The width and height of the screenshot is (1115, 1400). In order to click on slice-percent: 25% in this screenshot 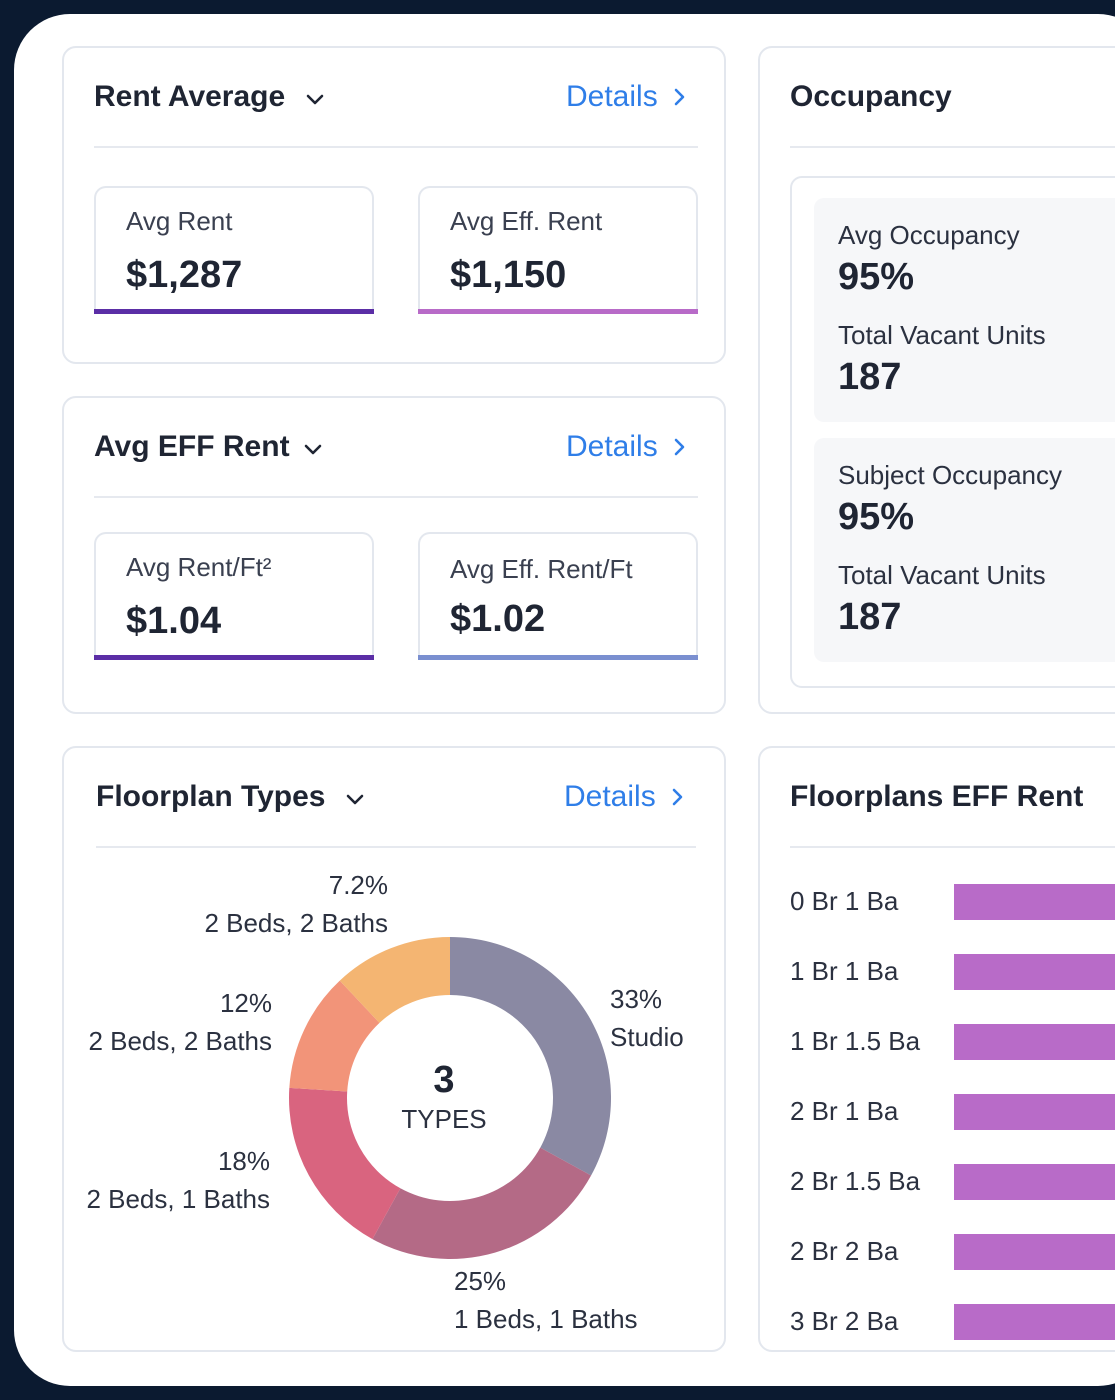, I will do `click(480, 1281)`.